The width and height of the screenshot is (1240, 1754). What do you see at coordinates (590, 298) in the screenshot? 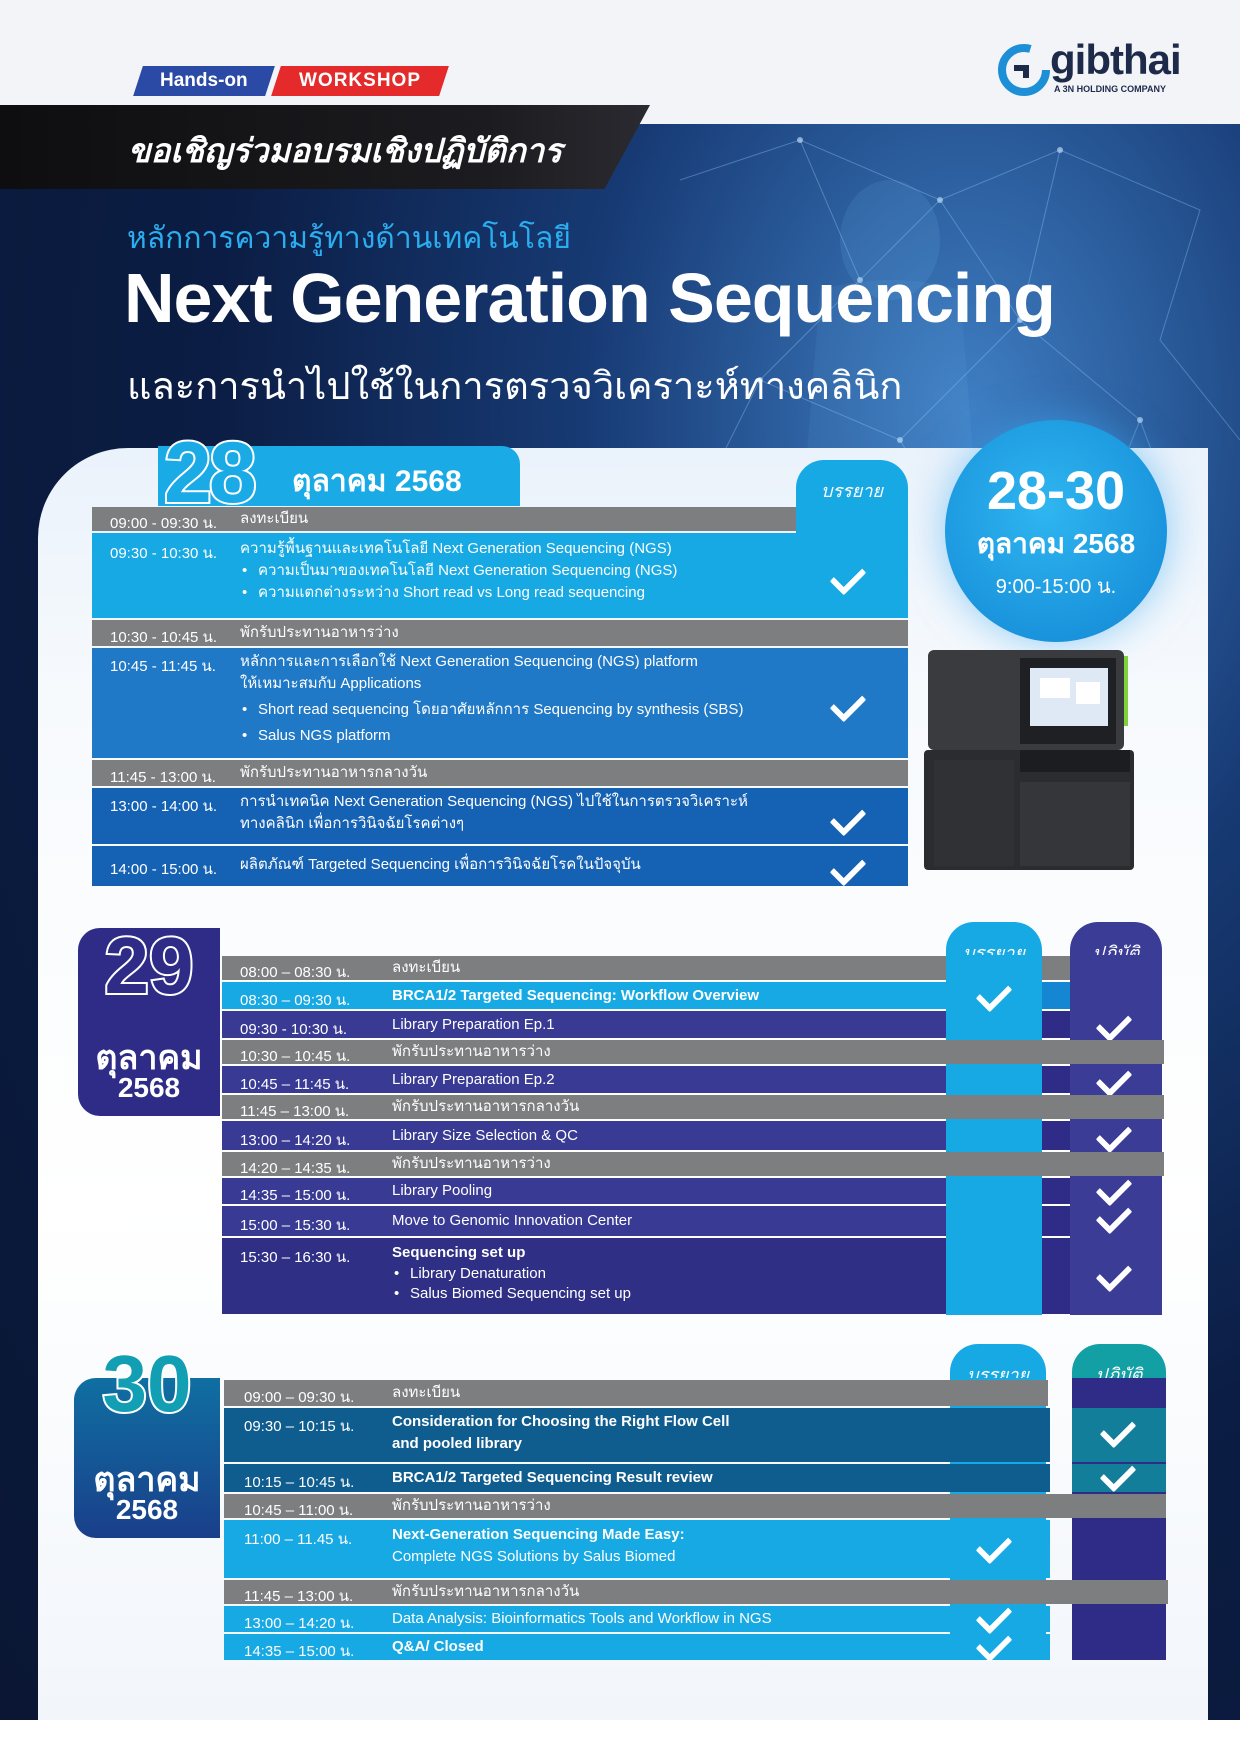
I see `main-title: Next Generation Sequencing` at bounding box center [590, 298].